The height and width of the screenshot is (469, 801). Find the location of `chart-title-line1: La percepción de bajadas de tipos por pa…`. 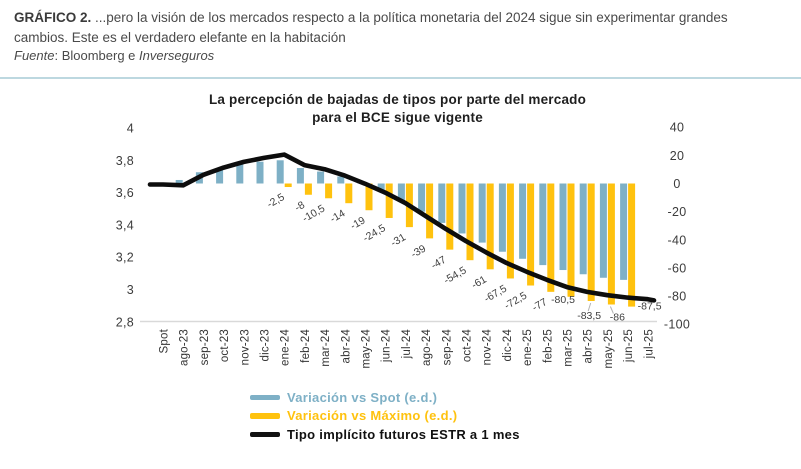

chart-title-line1: La percepción de bajadas de tipos por pa… is located at coordinates (397, 99).